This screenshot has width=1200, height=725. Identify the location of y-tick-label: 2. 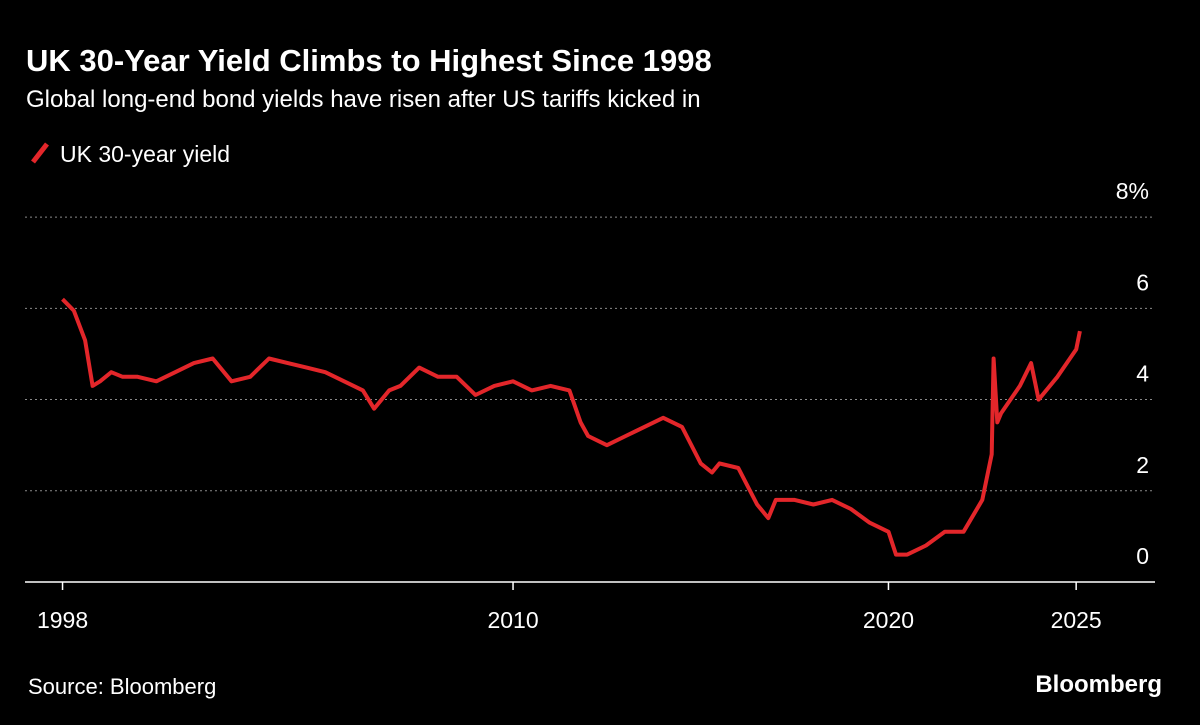
(1142, 465).